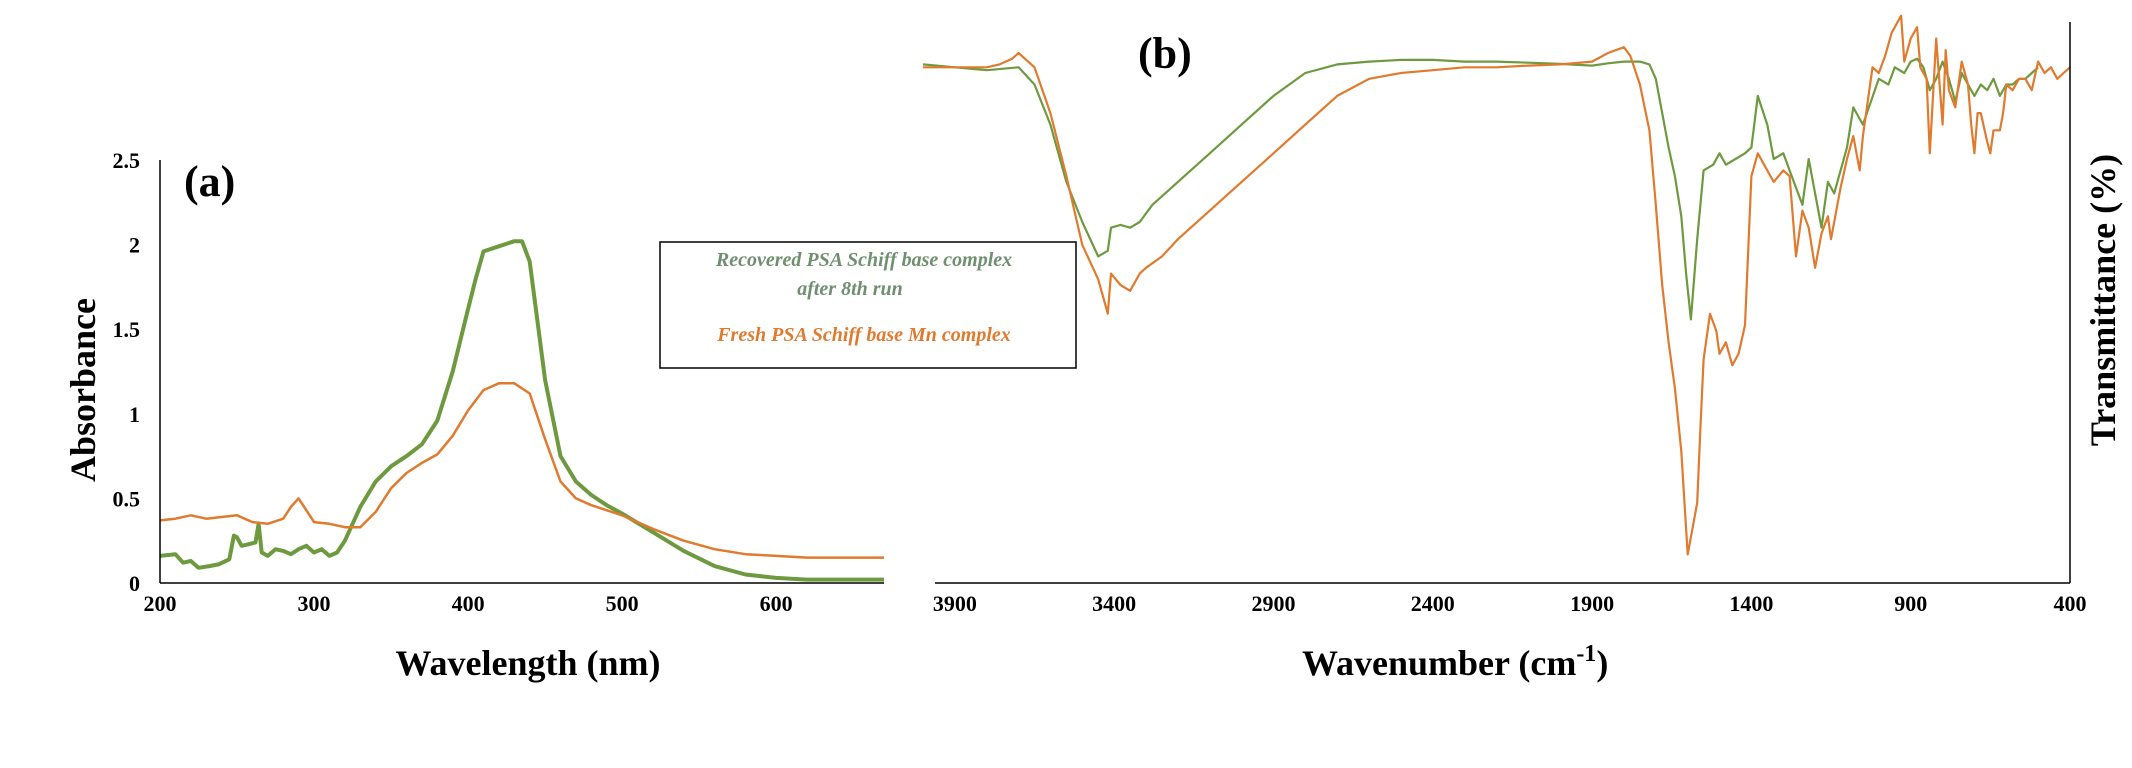 This screenshot has width=2132, height=768. What do you see at coordinates (1165, 53) in the screenshot?
I see `panel-label-b: (b)` at bounding box center [1165, 53].